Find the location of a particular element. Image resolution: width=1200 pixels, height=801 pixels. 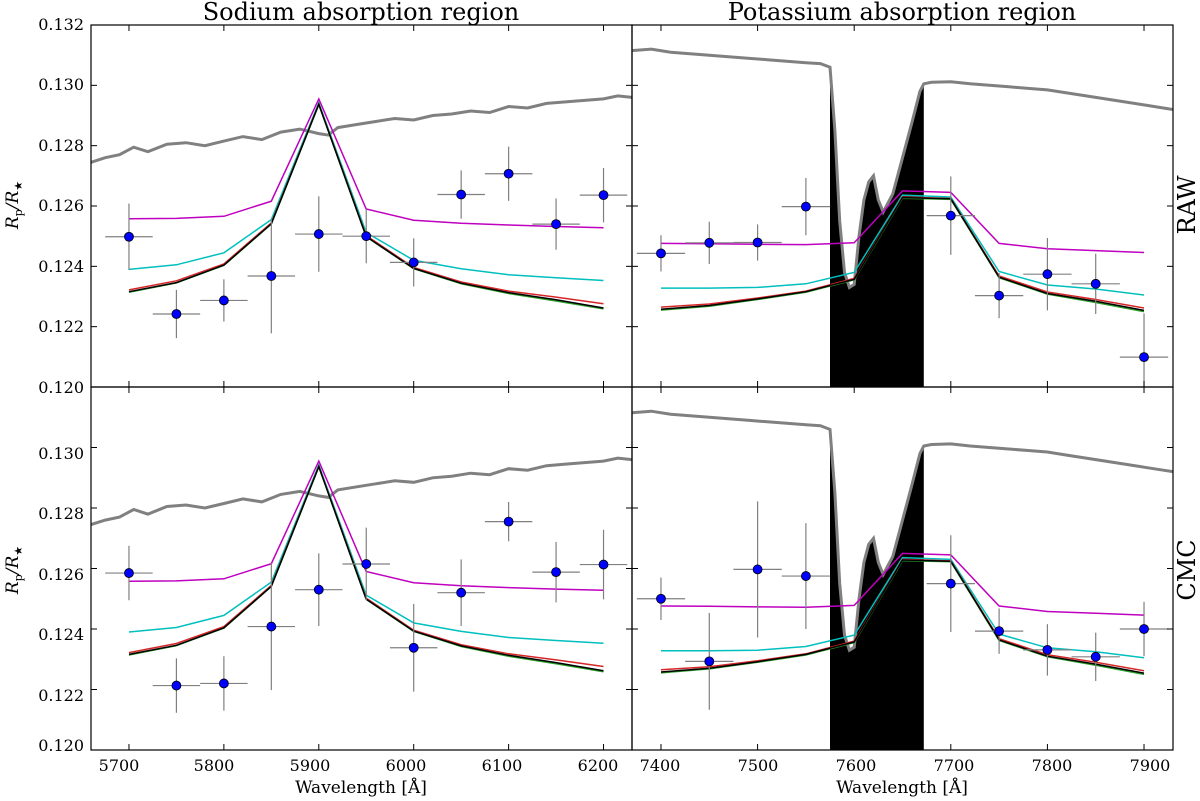

xlabel-sodium: Wavelength [Å] is located at coordinates (361, 787).